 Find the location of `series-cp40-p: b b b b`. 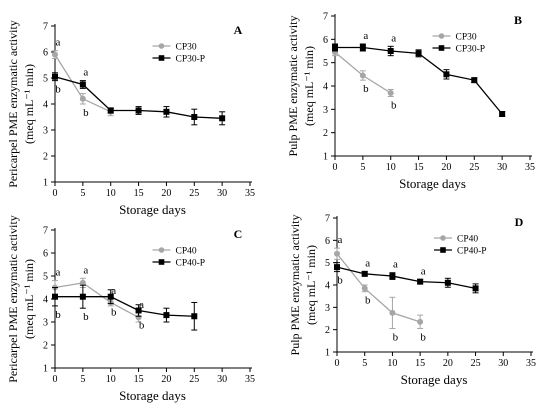

series-cp40-p: b b b b is located at coordinates (125, 307).